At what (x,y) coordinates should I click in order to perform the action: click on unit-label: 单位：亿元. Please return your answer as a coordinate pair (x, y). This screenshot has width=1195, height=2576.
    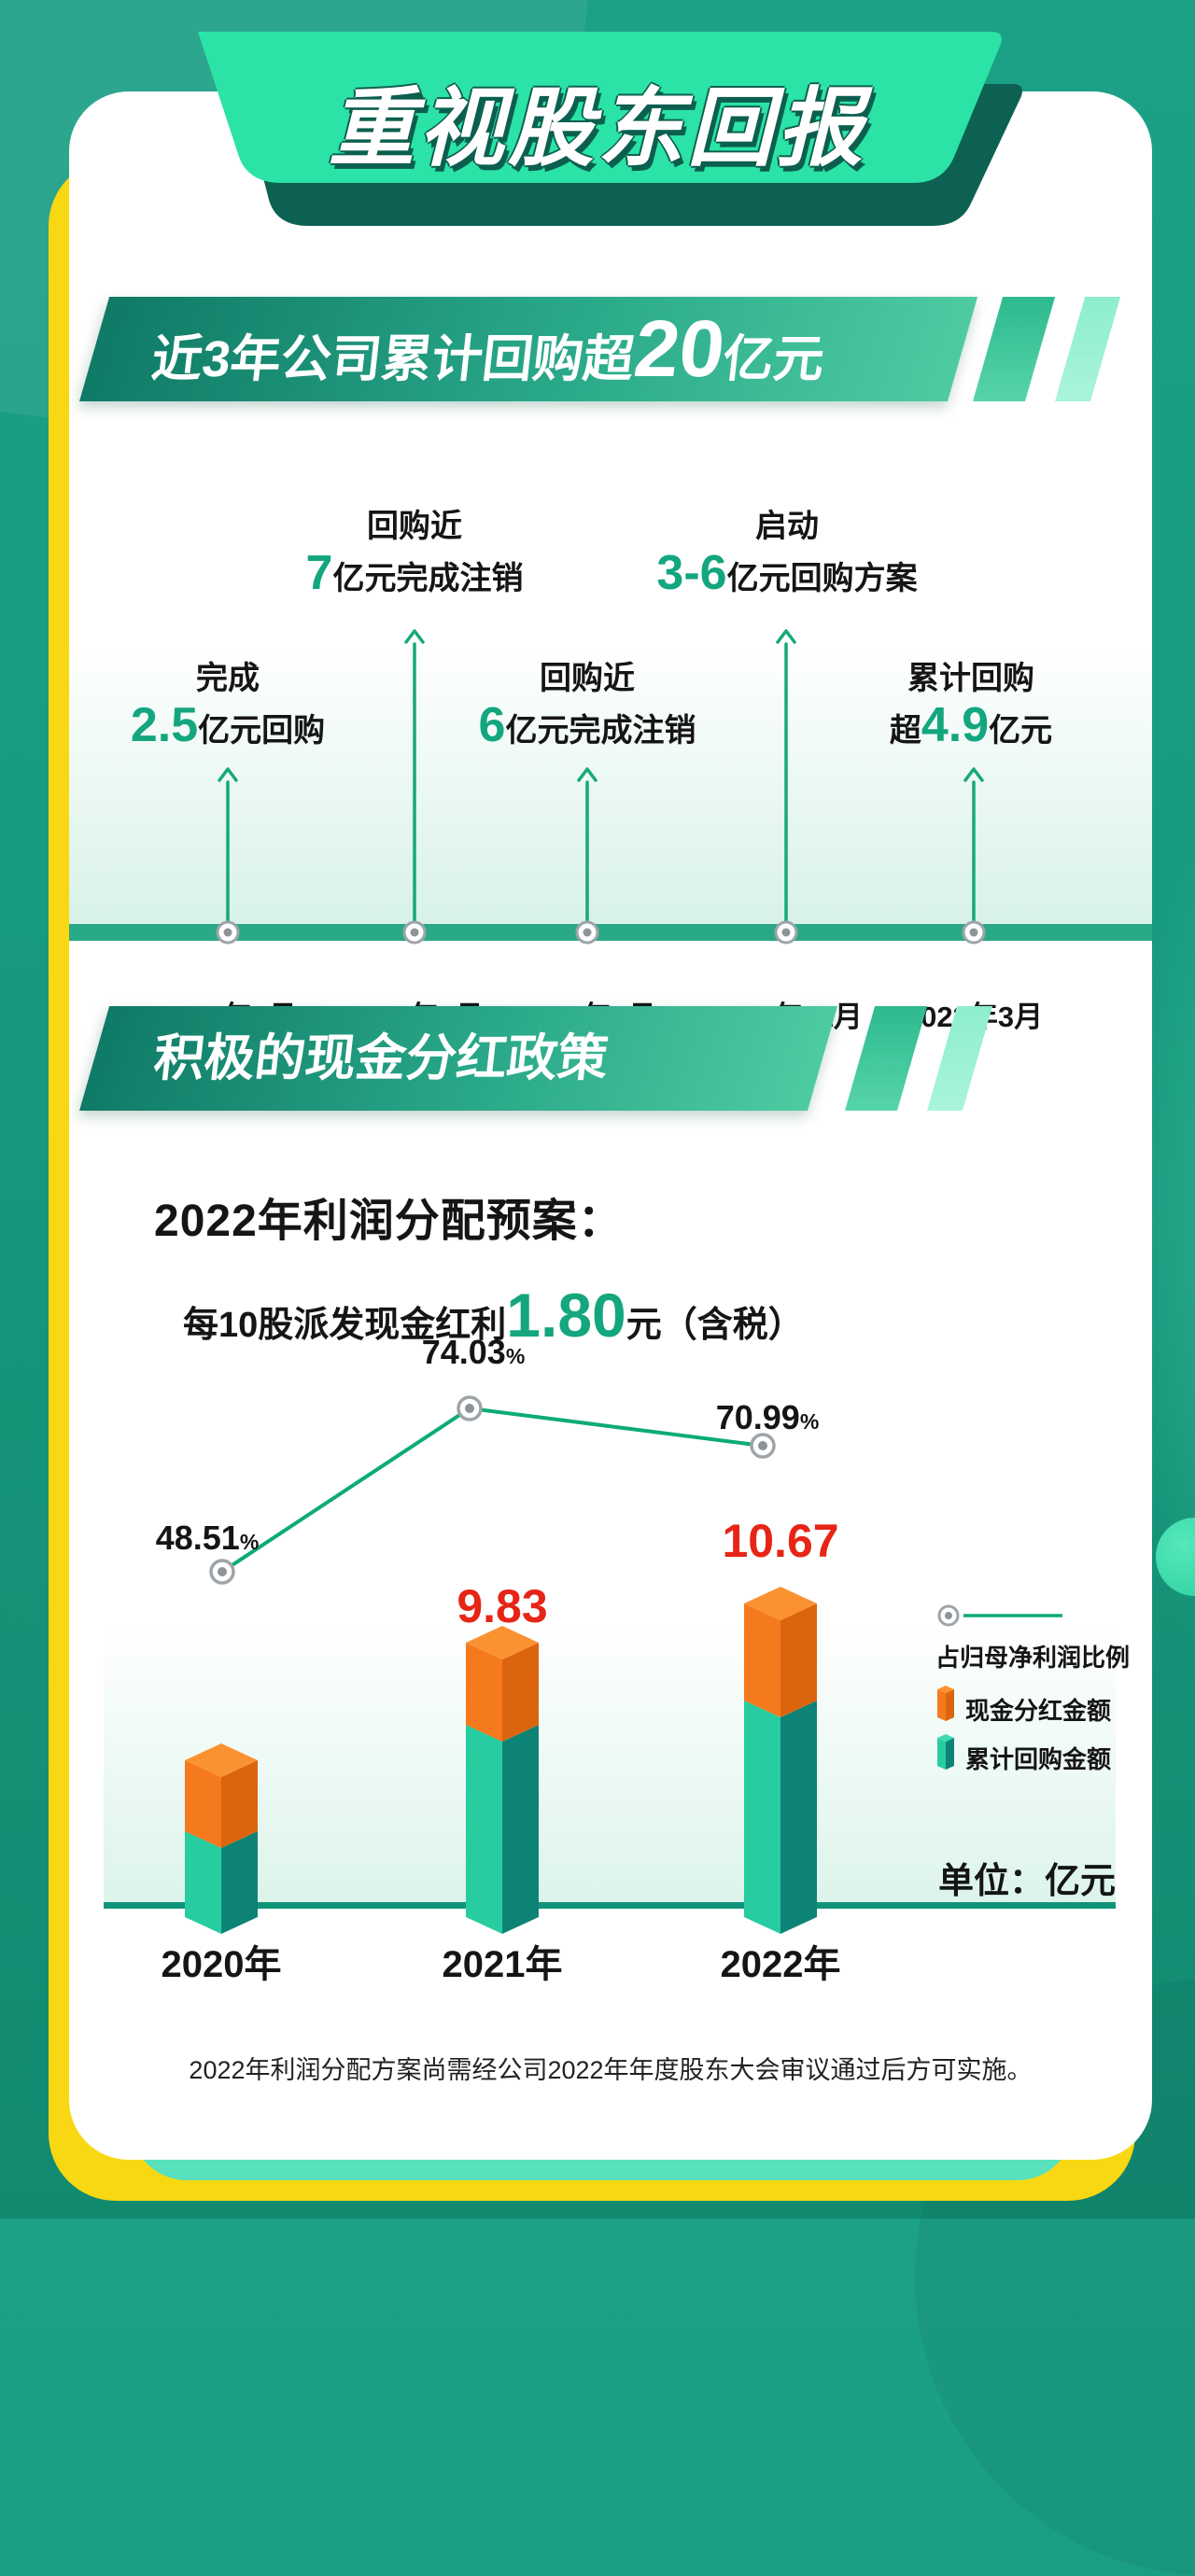
    Looking at the image, I should click on (1026, 1881).